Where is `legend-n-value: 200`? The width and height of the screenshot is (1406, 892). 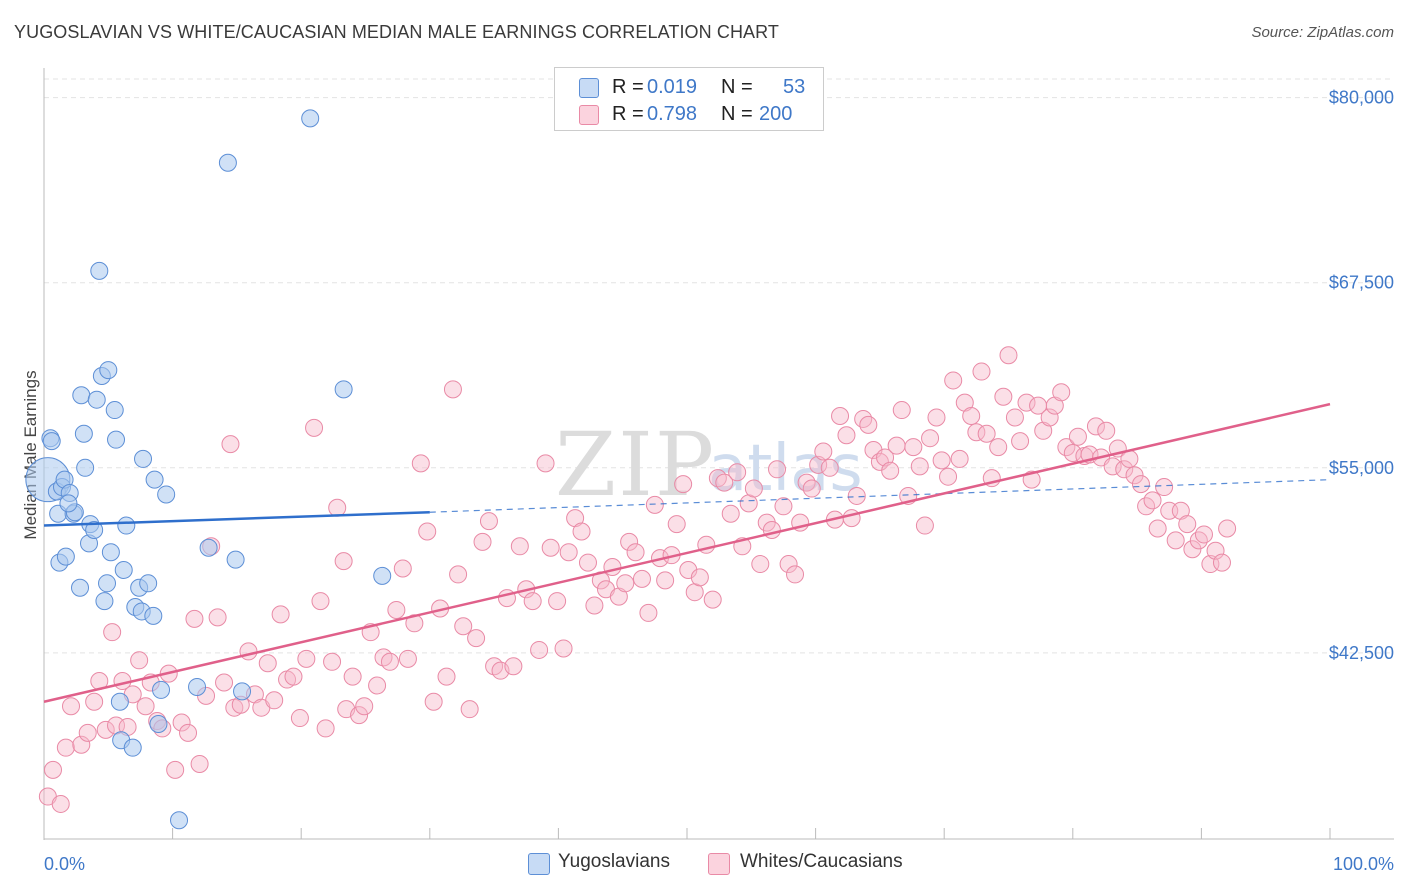
legend-n-value: 200 is located at coordinates (776, 114).